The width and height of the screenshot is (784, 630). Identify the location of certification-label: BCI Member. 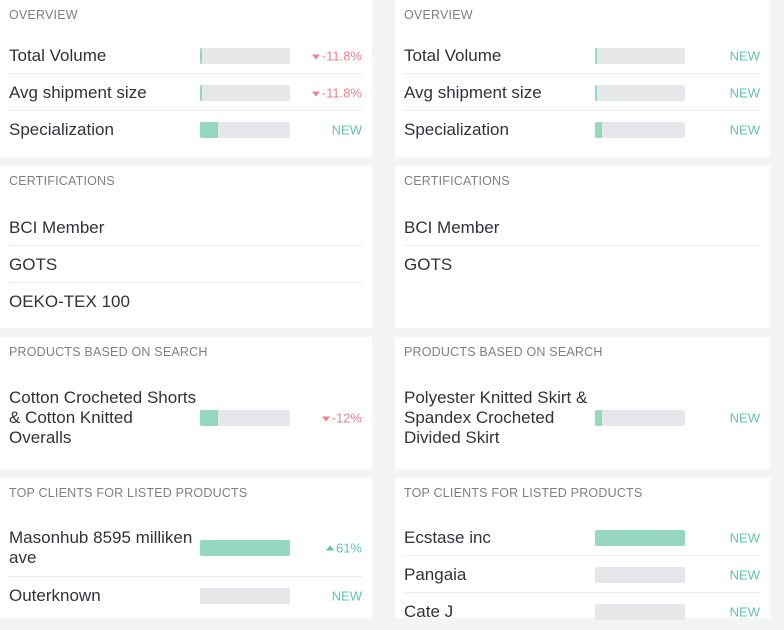
(452, 227).